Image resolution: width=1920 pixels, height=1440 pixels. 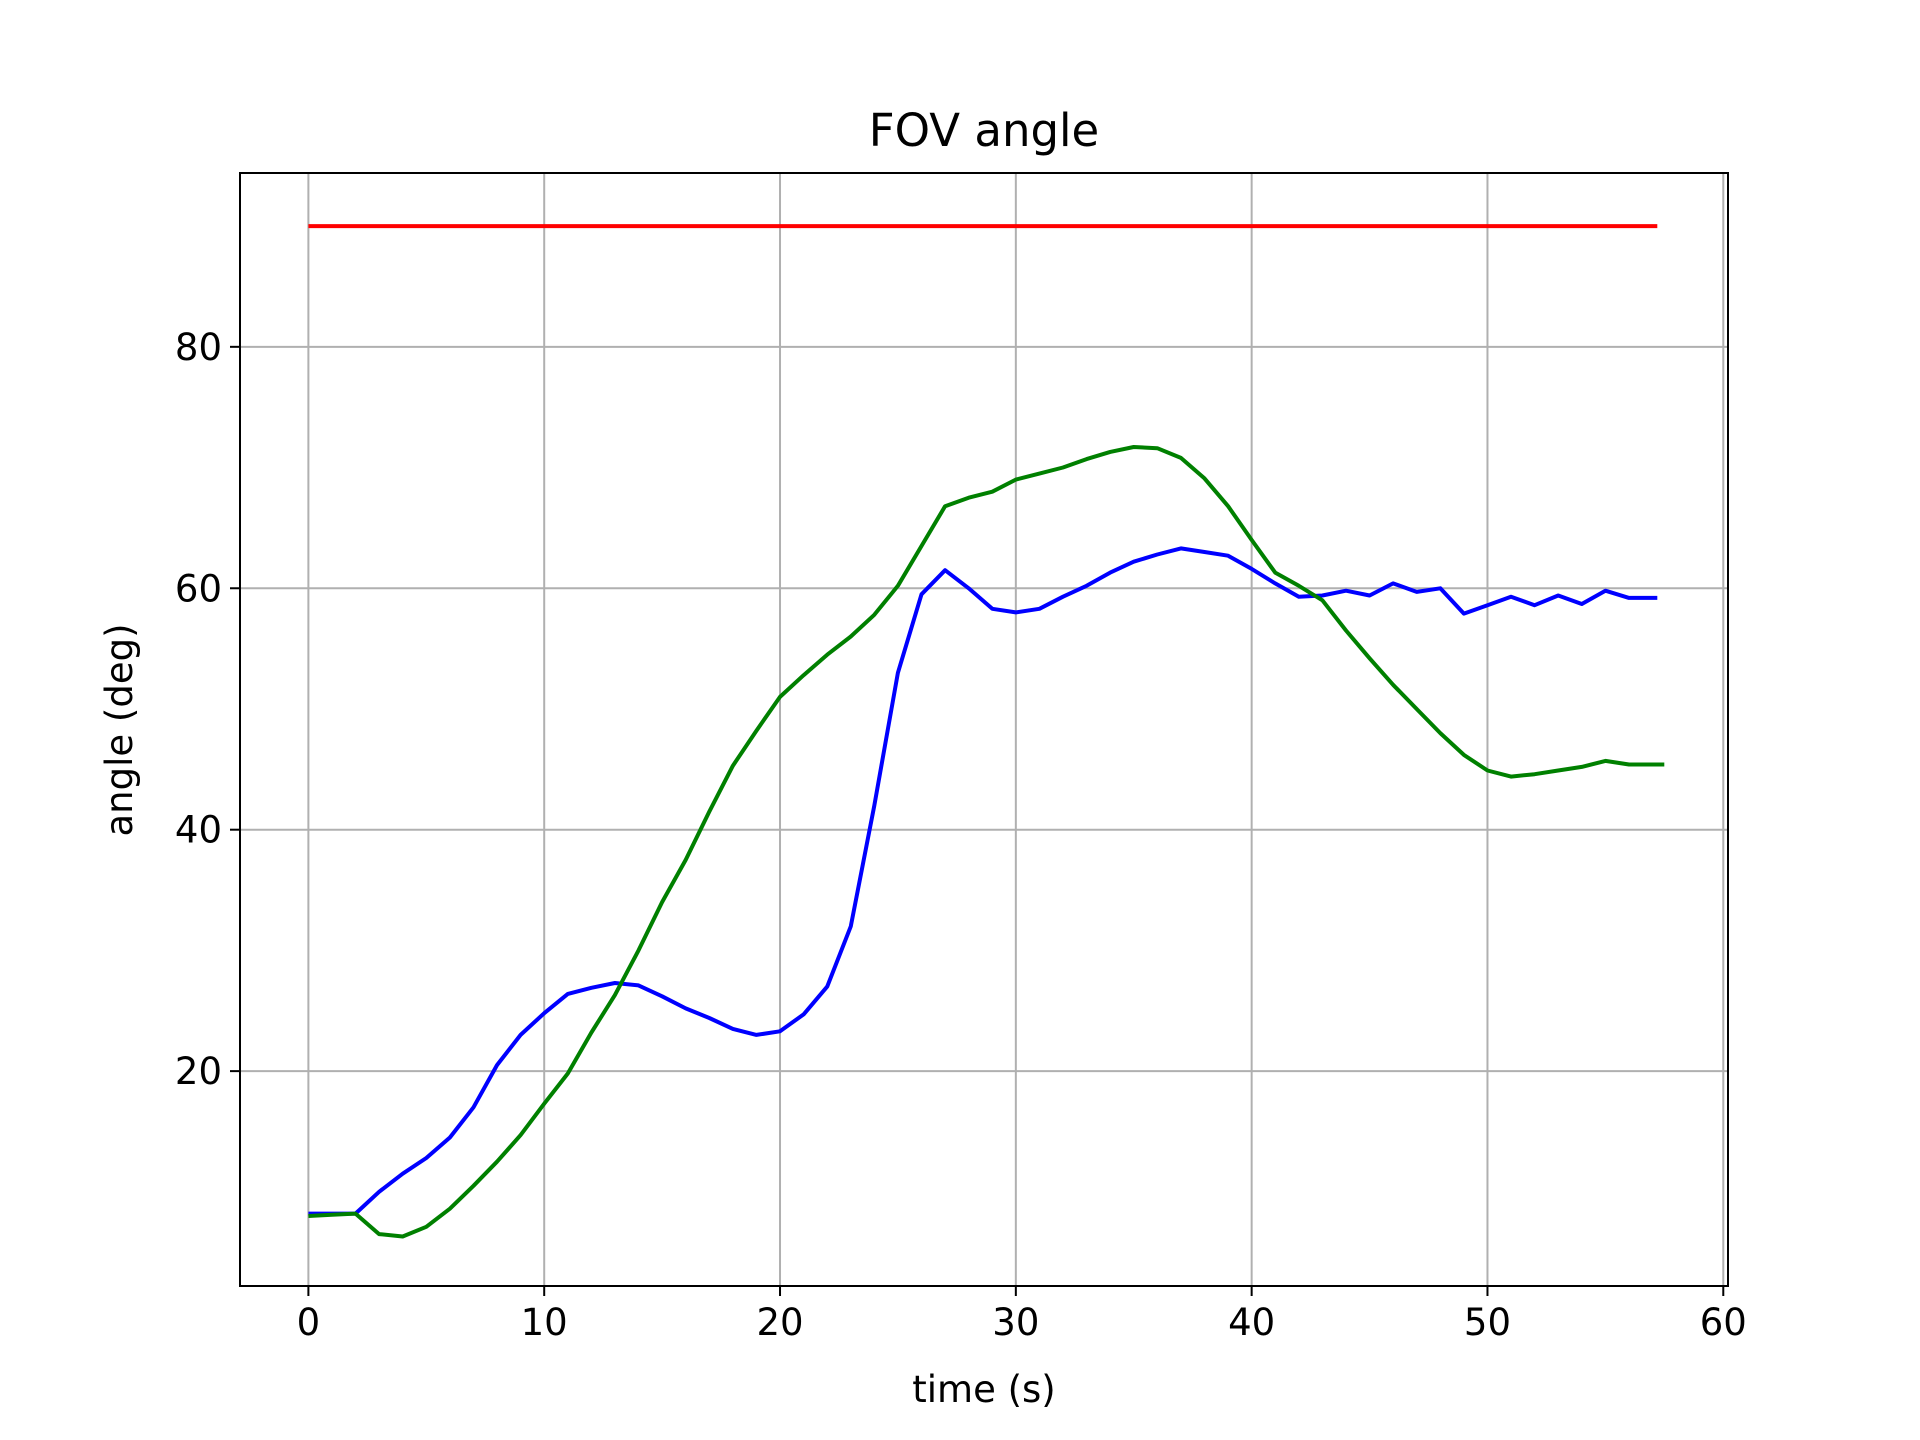 What do you see at coordinates (984, 1389) in the screenshot?
I see `x-axis-label: time (s)` at bounding box center [984, 1389].